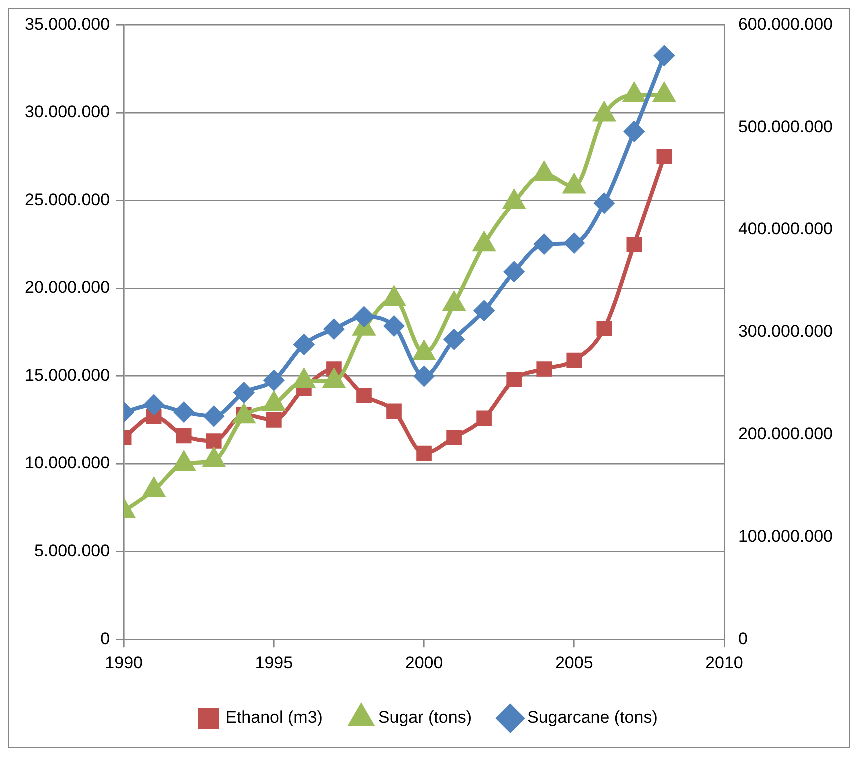  Describe the element at coordinates (786, 434) in the screenshot. I see `y2-tick-label: 200.000.000` at that location.